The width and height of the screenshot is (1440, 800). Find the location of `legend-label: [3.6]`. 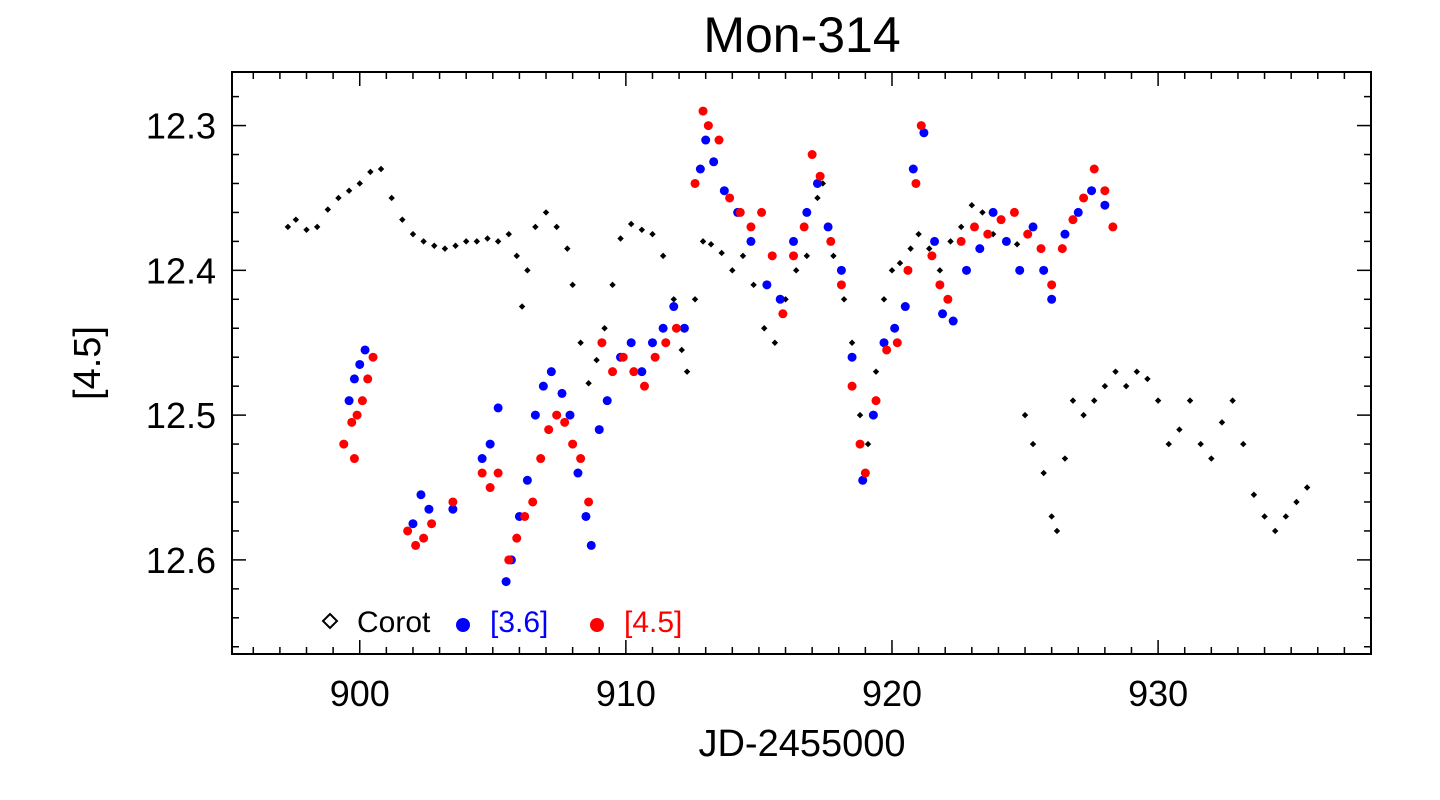

legend-label: [3.6] is located at coordinates (519, 622).